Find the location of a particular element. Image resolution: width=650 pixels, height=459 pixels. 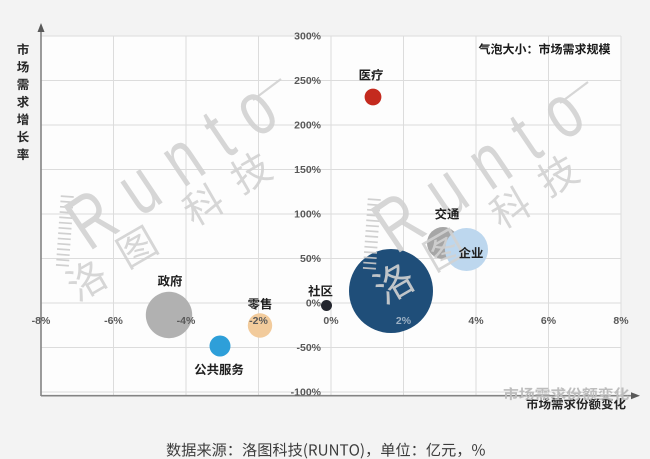

svg-text: 50% is located at coordinates (311, 259).